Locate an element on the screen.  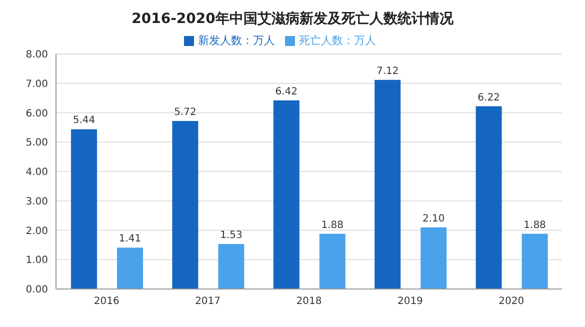
y-tick-label: 6.00 is located at coordinates (37, 114).